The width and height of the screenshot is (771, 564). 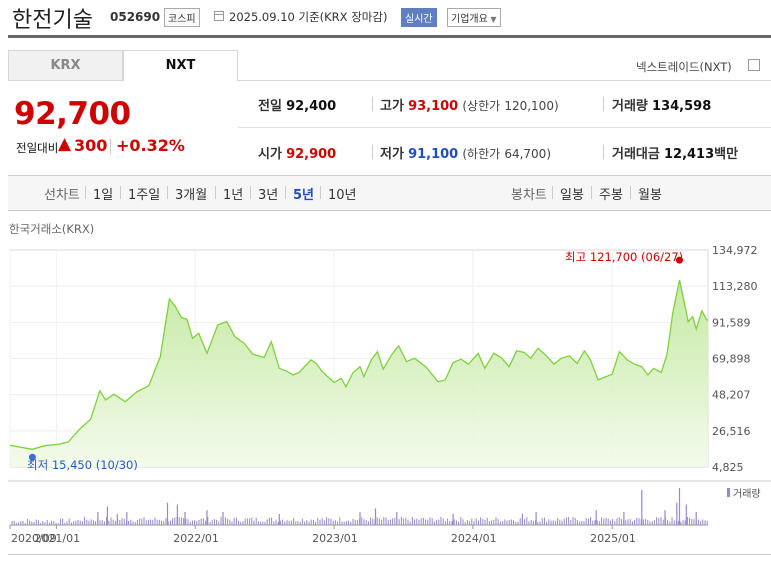 What do you see at coordinates (682, 106) in the screenshot?
I see `volume-value: 134,598` at bounding box center [682, 106].